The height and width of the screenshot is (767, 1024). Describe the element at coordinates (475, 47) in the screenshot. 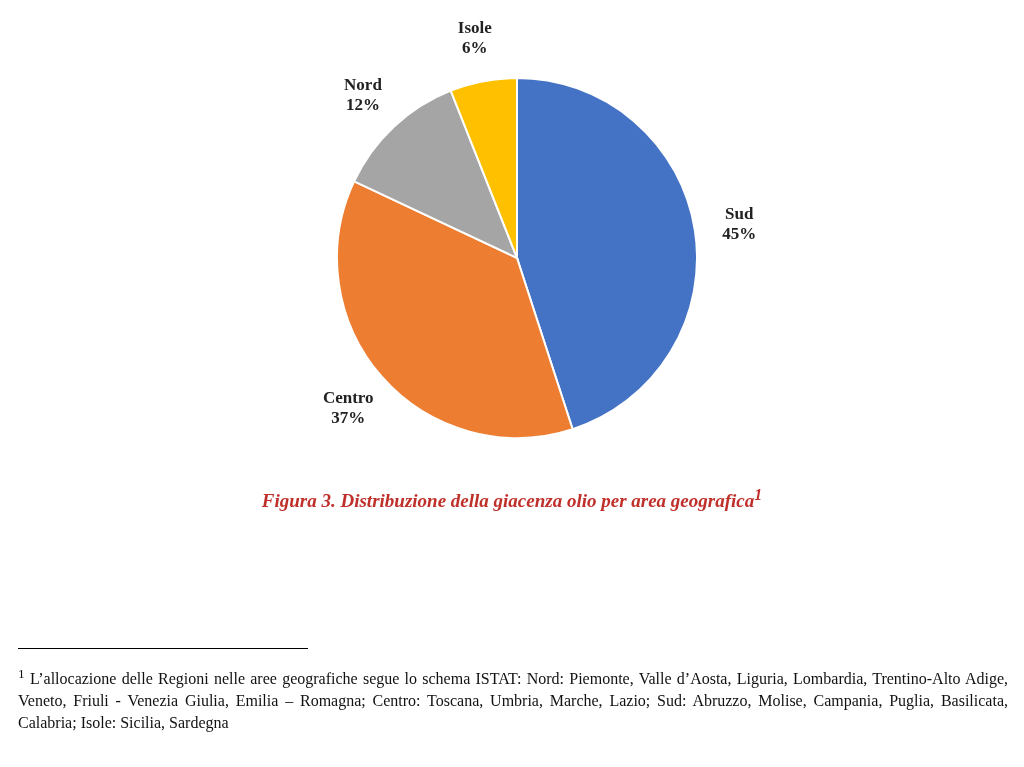

I see `data-label: 6%` at that location.